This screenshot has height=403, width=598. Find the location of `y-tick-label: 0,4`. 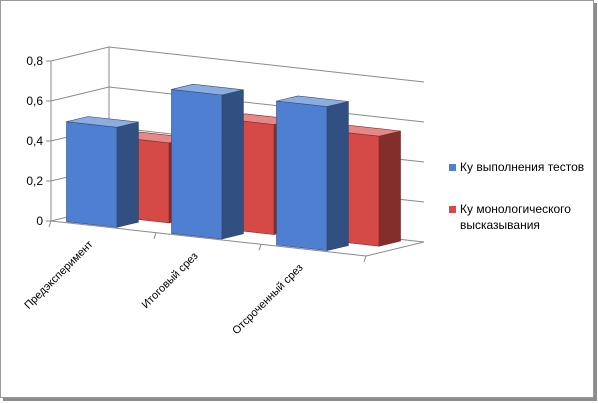

y-tick-label: 0,4 is located at coordinates (34, 141).